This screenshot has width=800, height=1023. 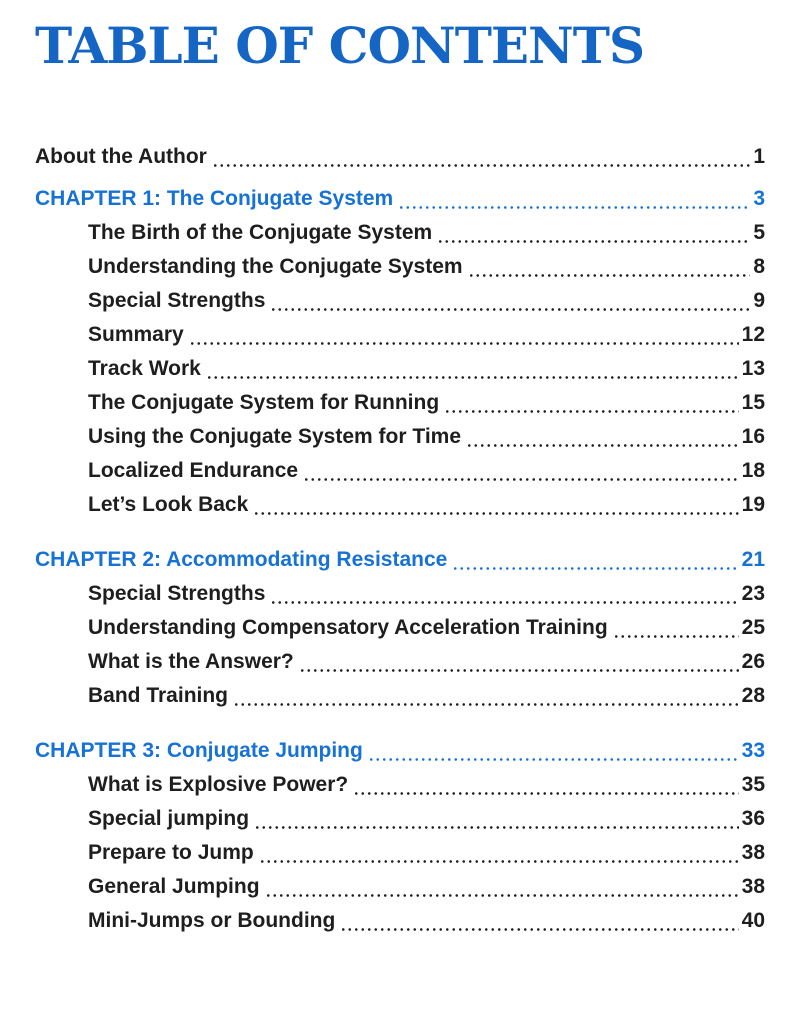 What do you see at coordinates (759, 300) in the screenshot?
I see `toc-entry-page: 9` at bounding box center [759, 300].